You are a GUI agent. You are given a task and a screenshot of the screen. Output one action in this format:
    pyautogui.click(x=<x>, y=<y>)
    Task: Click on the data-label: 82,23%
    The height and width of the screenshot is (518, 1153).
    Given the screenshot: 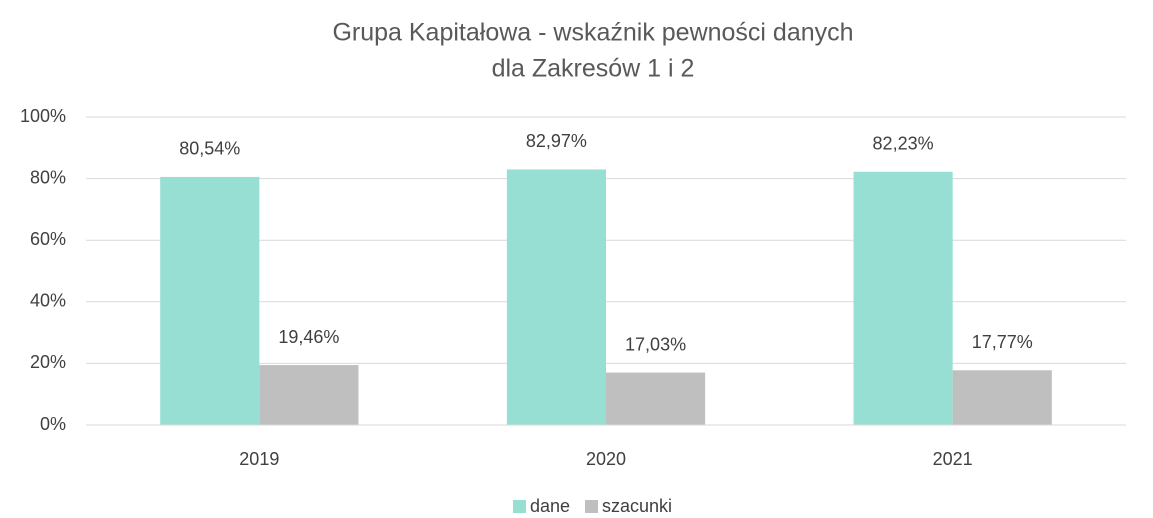 What is the action you would take?
    pyautogui.click(x=903, y=143)
    